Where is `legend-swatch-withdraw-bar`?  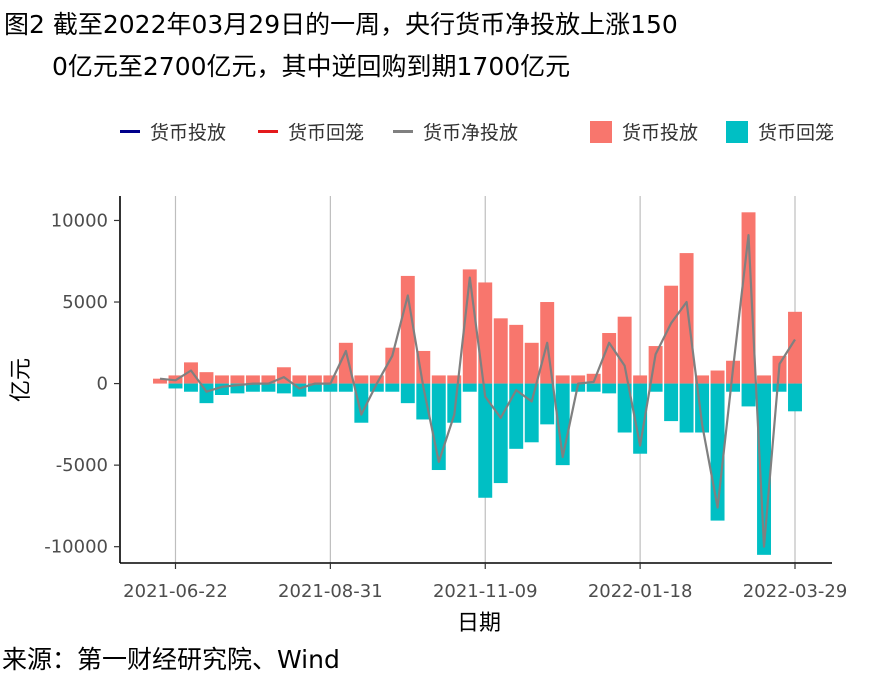
legend-swatch-withdraw-bar is located at coordinates (737, 131).